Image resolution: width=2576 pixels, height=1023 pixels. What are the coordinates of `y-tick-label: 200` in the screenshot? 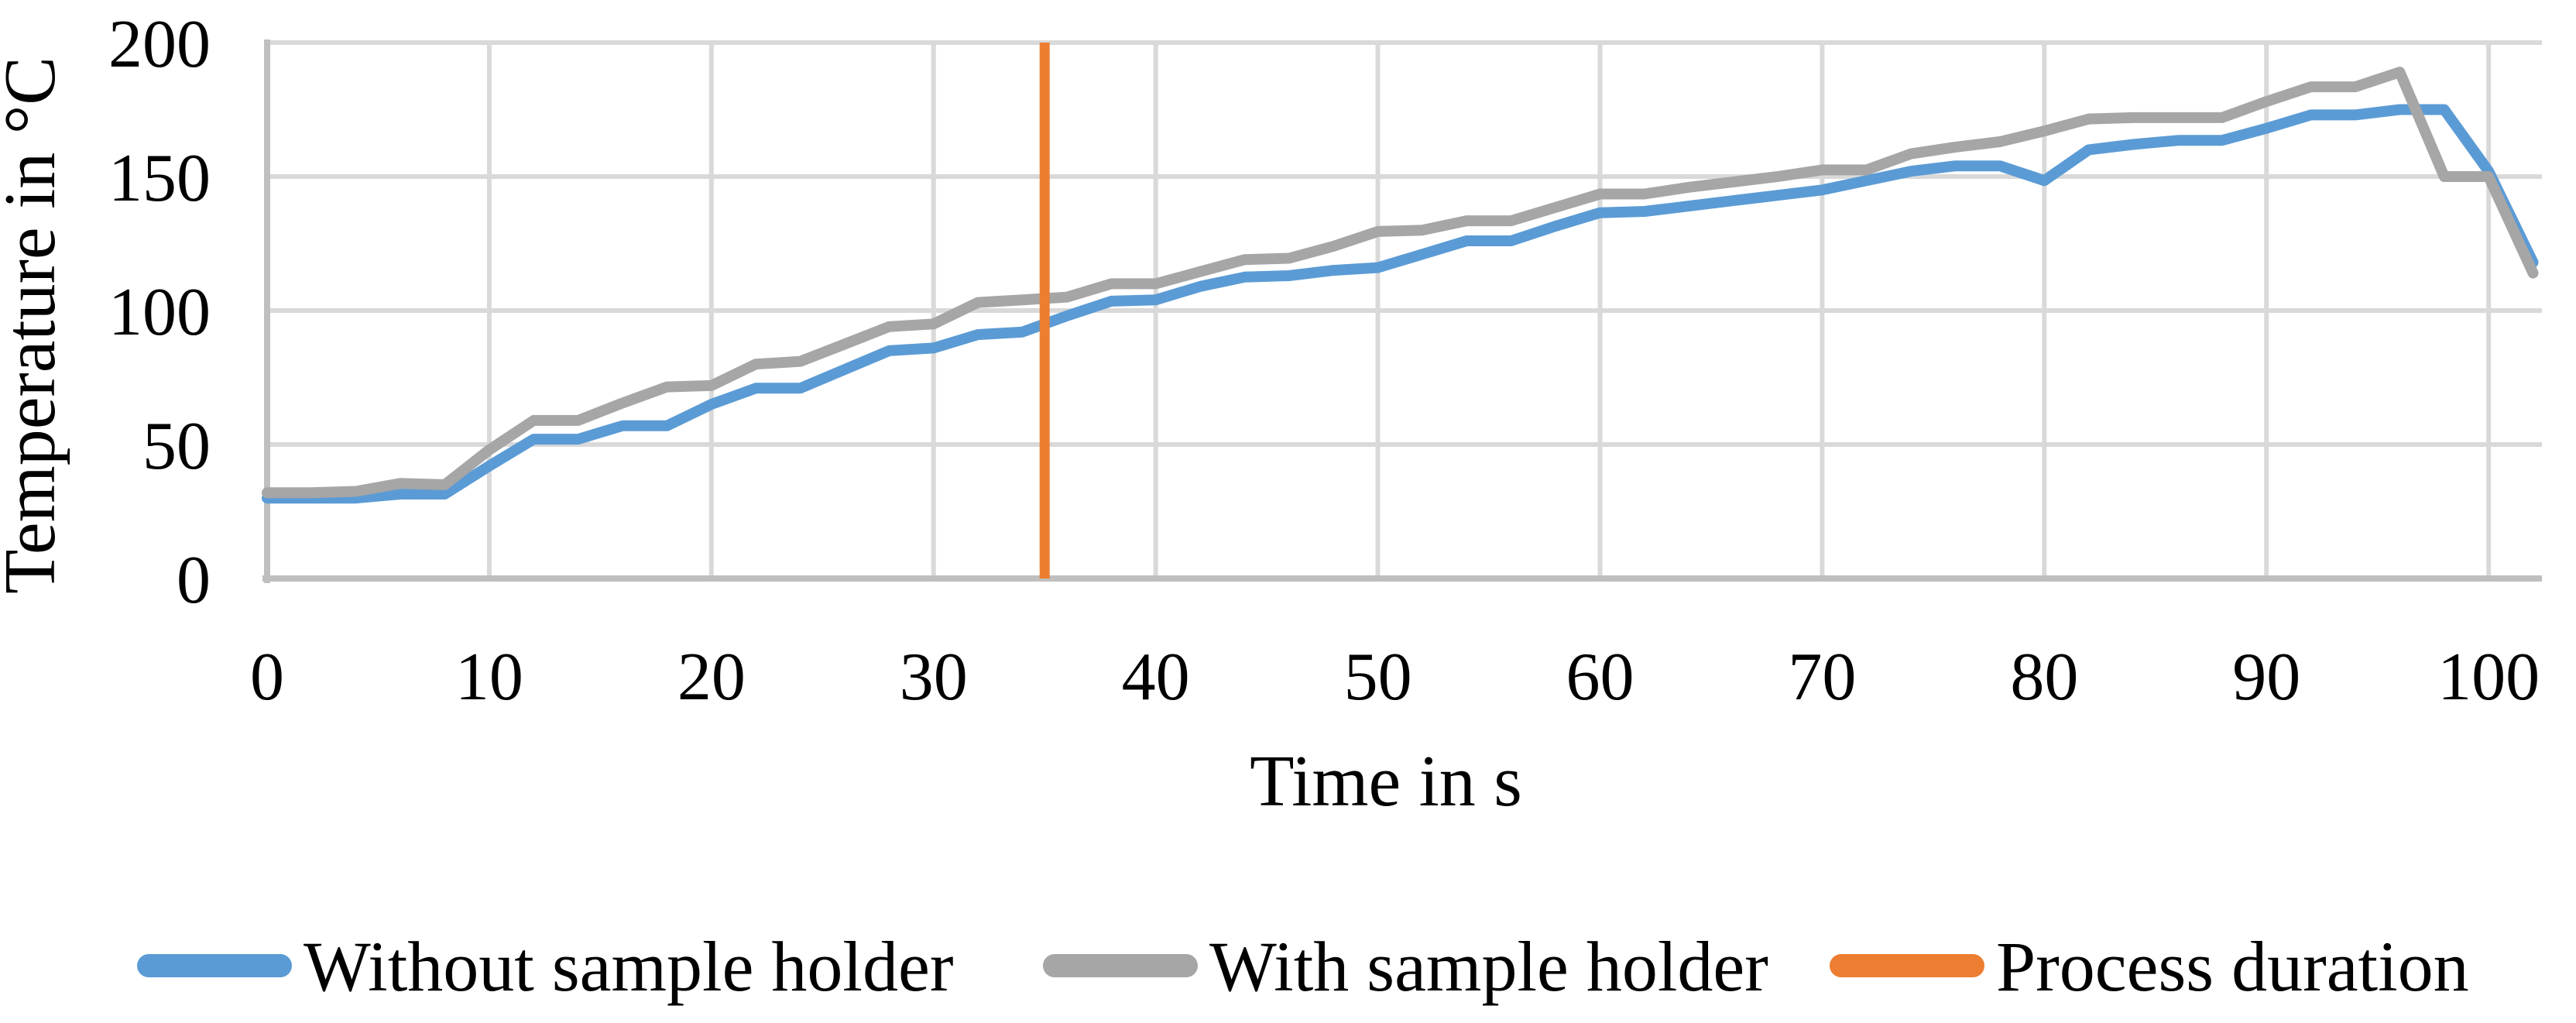 It's located at (159, 44).